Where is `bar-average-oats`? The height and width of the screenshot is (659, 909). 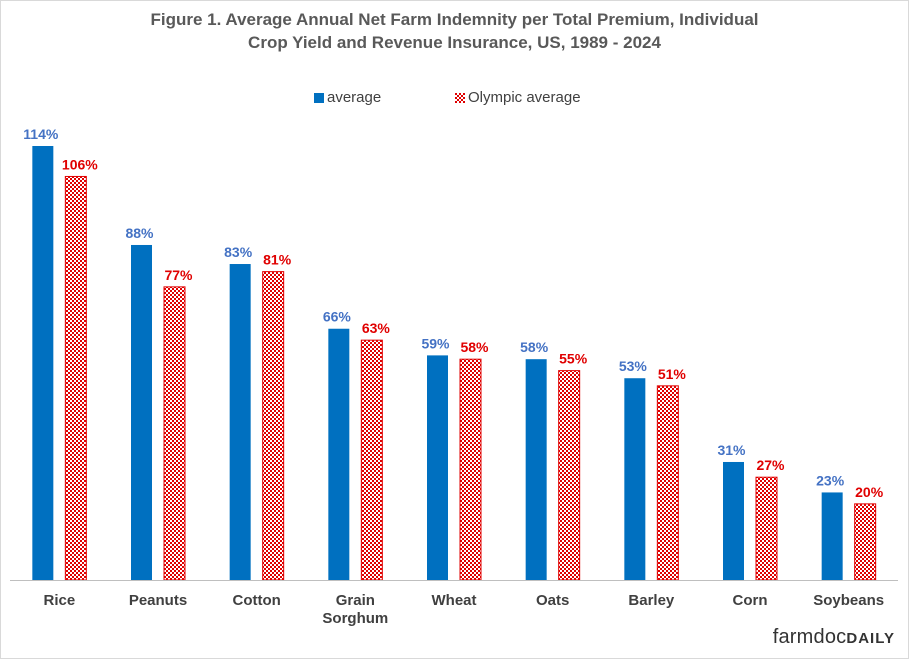 bar-average-oats is located at coordinates (536, 469).